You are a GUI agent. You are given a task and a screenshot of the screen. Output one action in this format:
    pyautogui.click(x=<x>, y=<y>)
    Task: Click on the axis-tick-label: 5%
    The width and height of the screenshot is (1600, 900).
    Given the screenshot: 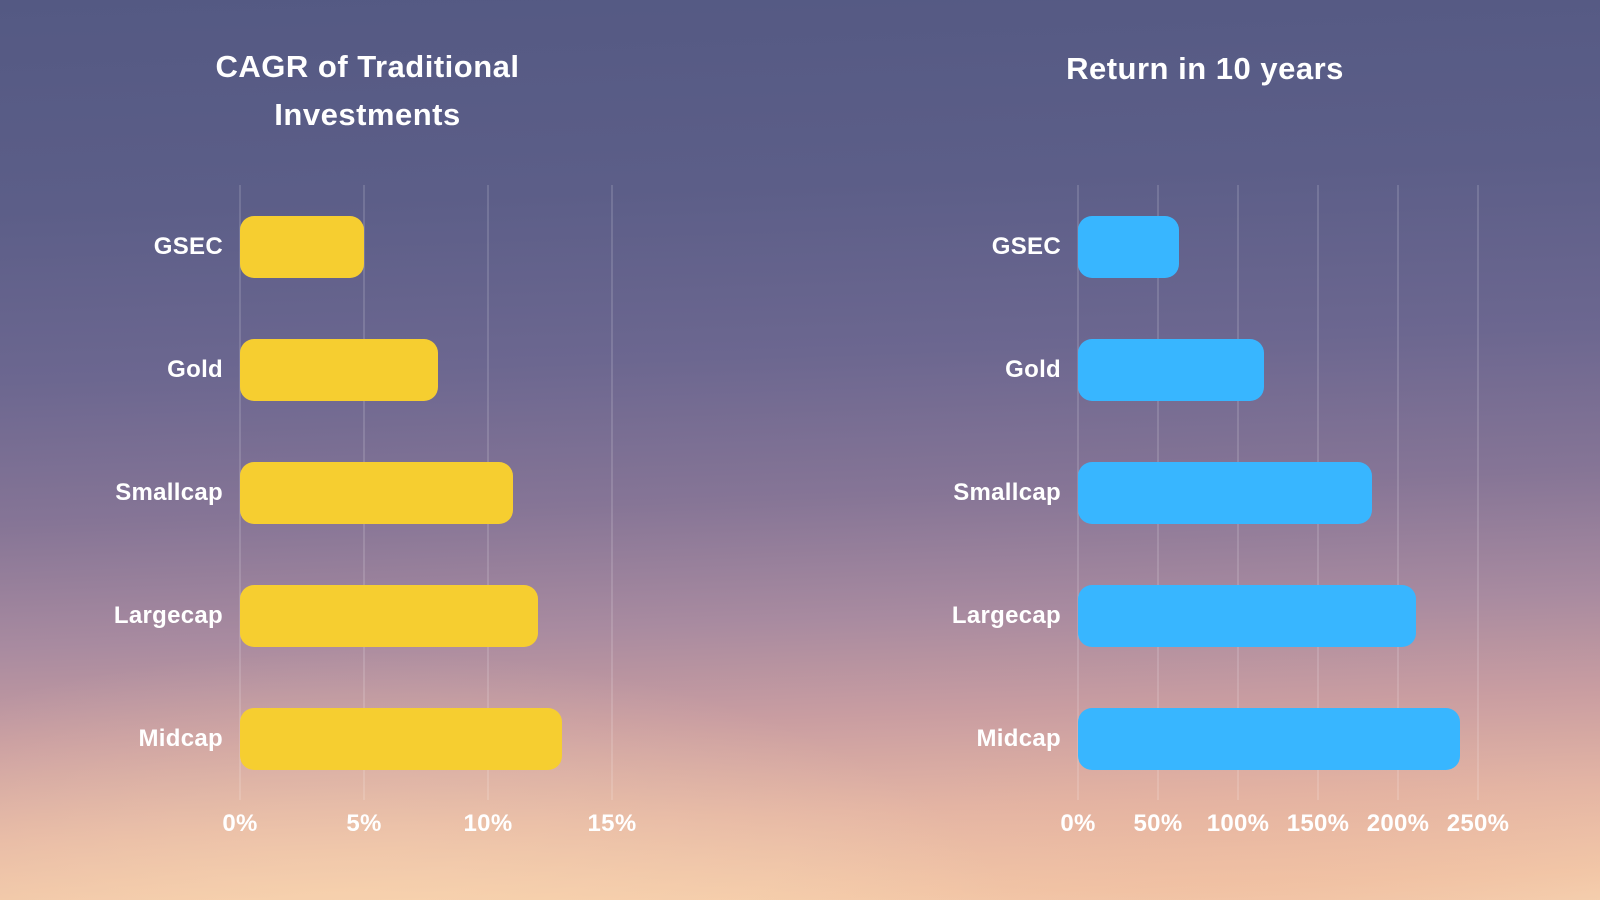 What is the action you would take?
    pyautogui.click(x=364, y=823)
    